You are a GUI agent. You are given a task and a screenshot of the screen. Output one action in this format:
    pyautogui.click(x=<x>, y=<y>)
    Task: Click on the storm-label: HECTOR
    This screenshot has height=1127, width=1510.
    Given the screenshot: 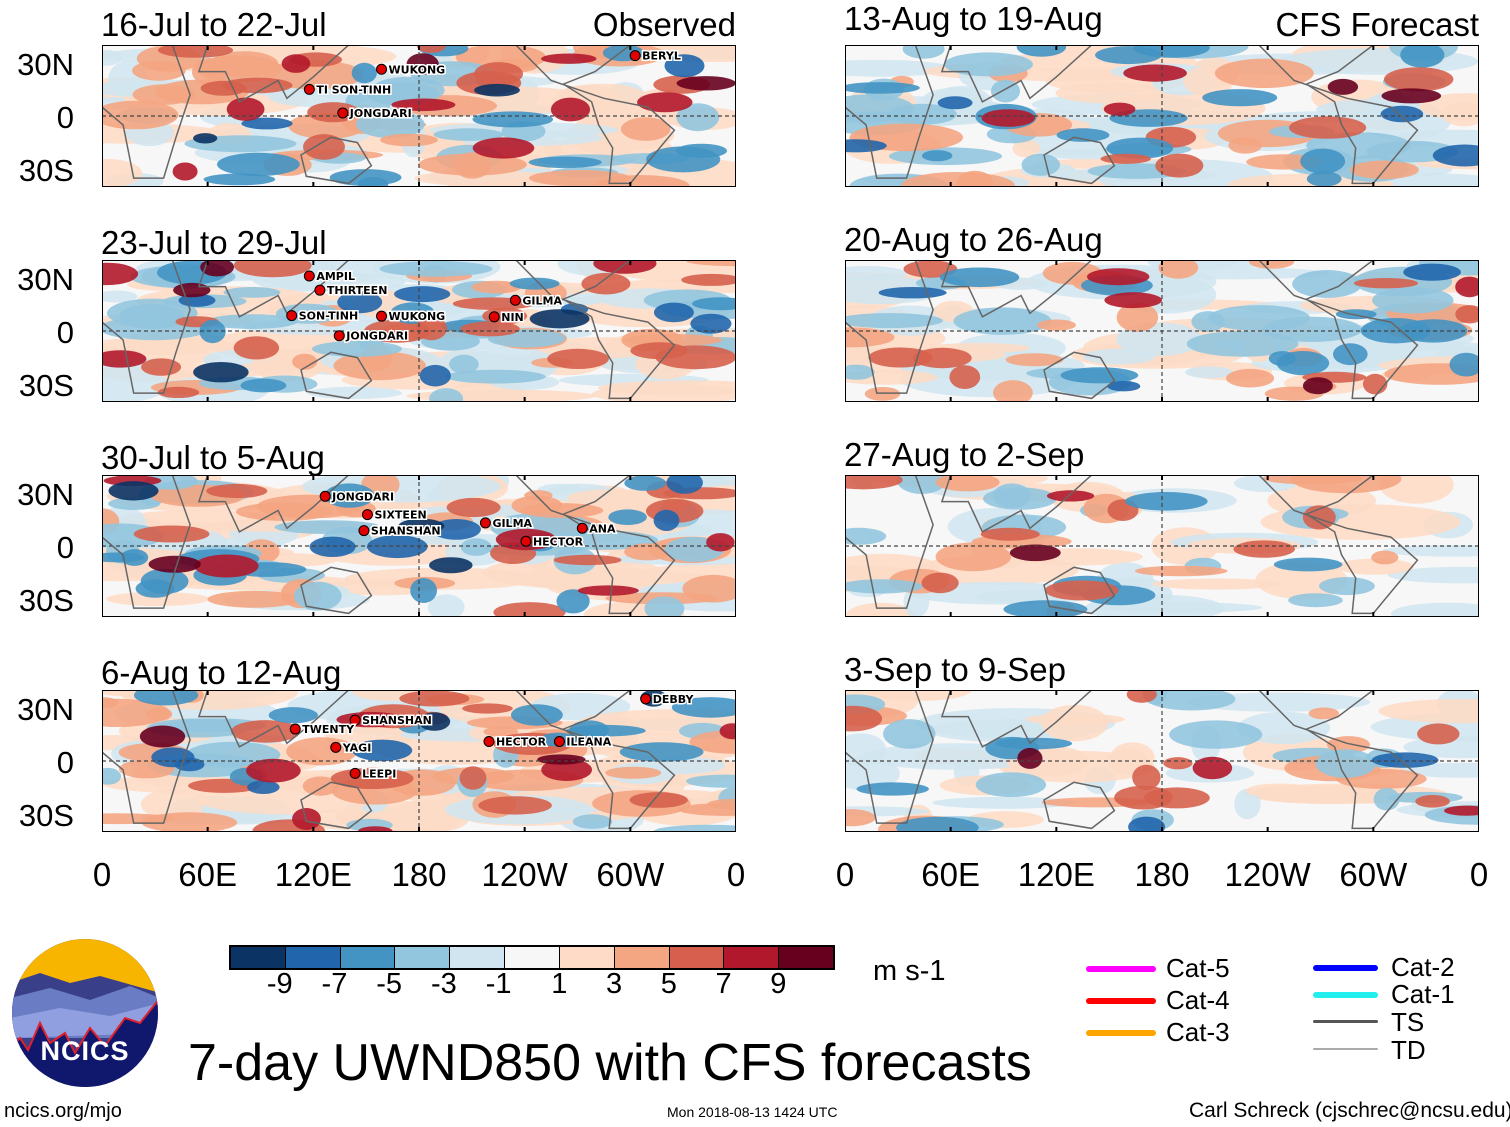 What is the action you would take?
    pyautogui.click(x=521, y=741)
    